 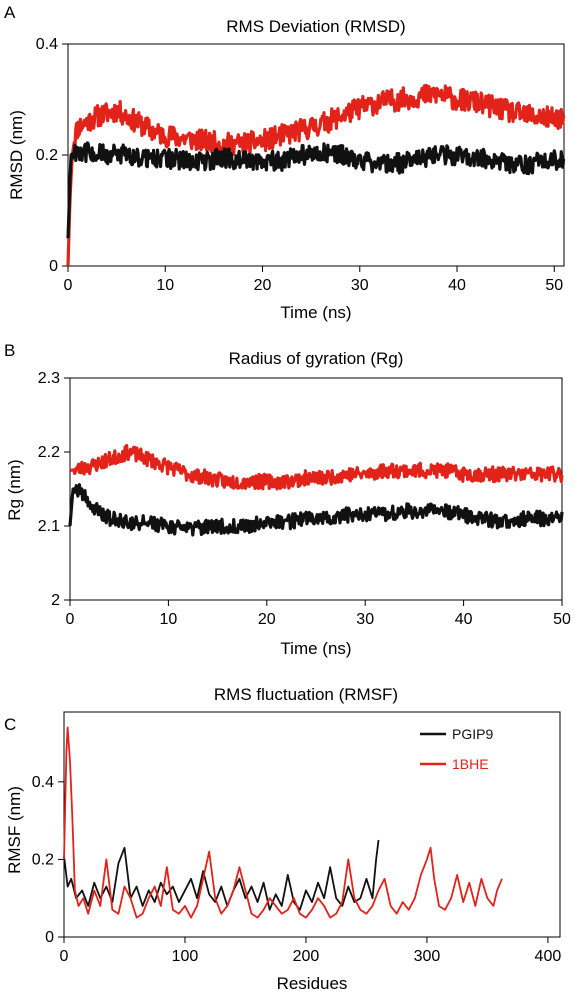 I want to click on legend-label-pgip9: PGIP9, so click(x=472, y=734).